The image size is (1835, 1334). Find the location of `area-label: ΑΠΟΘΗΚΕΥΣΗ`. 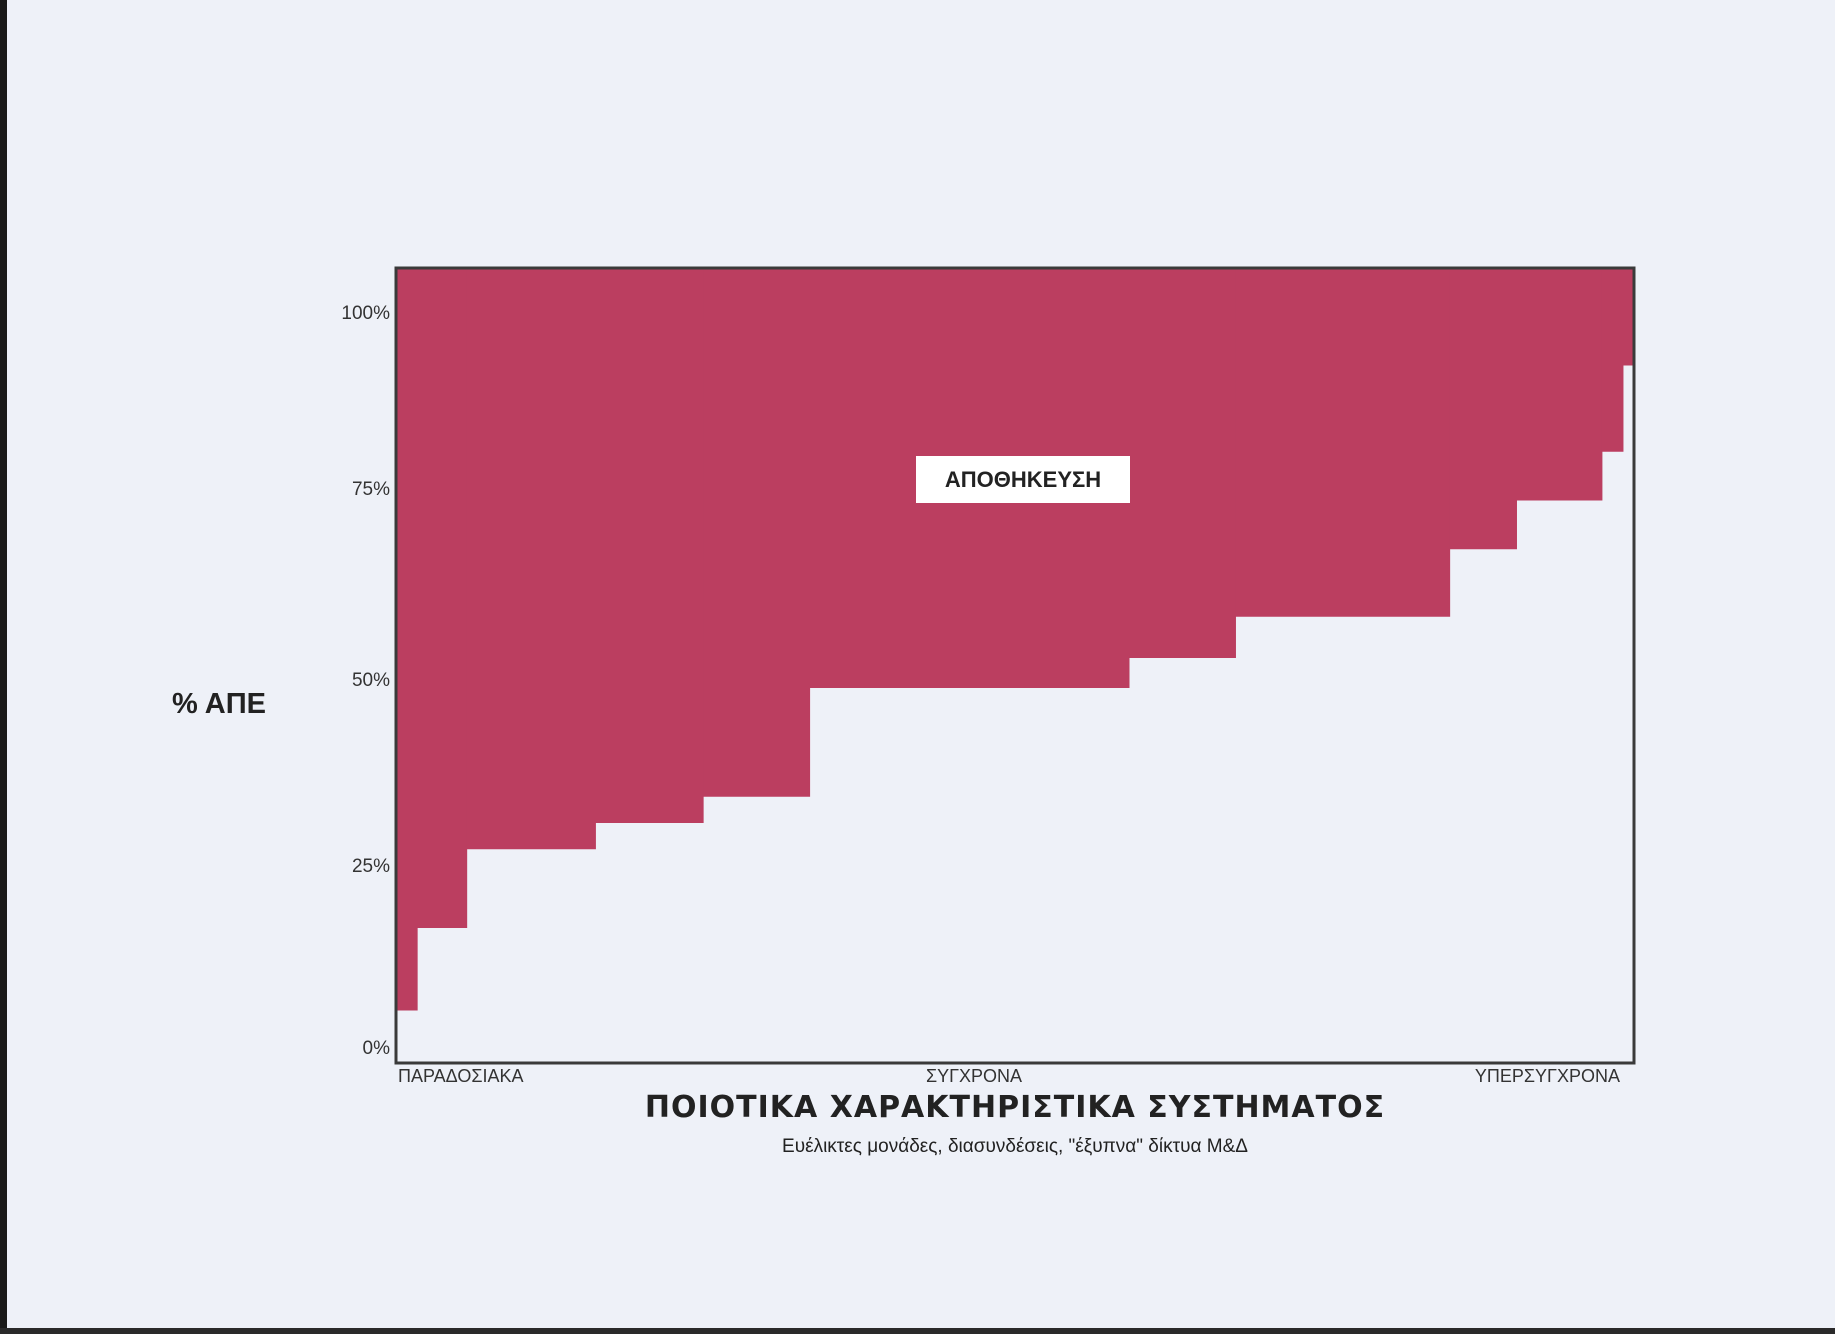

area-label: ΑΠΟΘΗΚΕΥΣΗ is located at coordinates (1023, 479).